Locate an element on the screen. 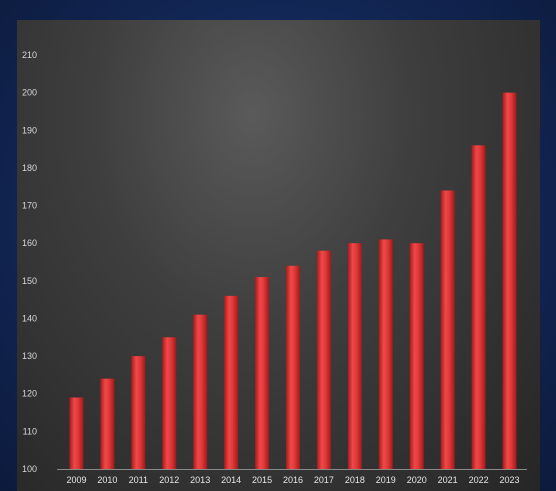  x-tick-label: 2016 is located at coordinates (293, 480).